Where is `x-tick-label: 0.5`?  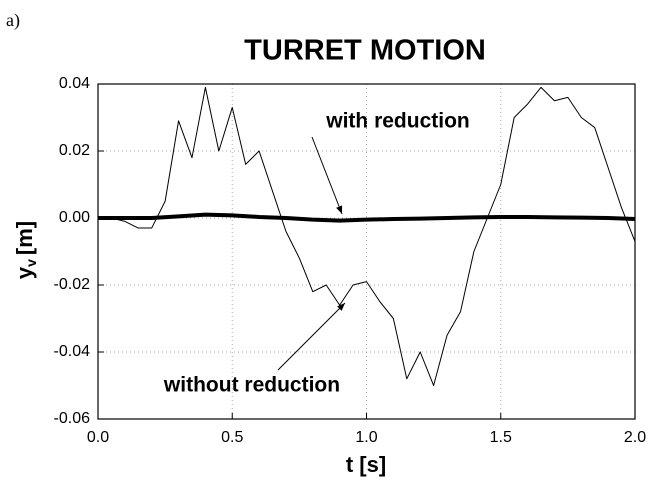
x-tick-label: 0.5 is located at coordinates (232, 437).